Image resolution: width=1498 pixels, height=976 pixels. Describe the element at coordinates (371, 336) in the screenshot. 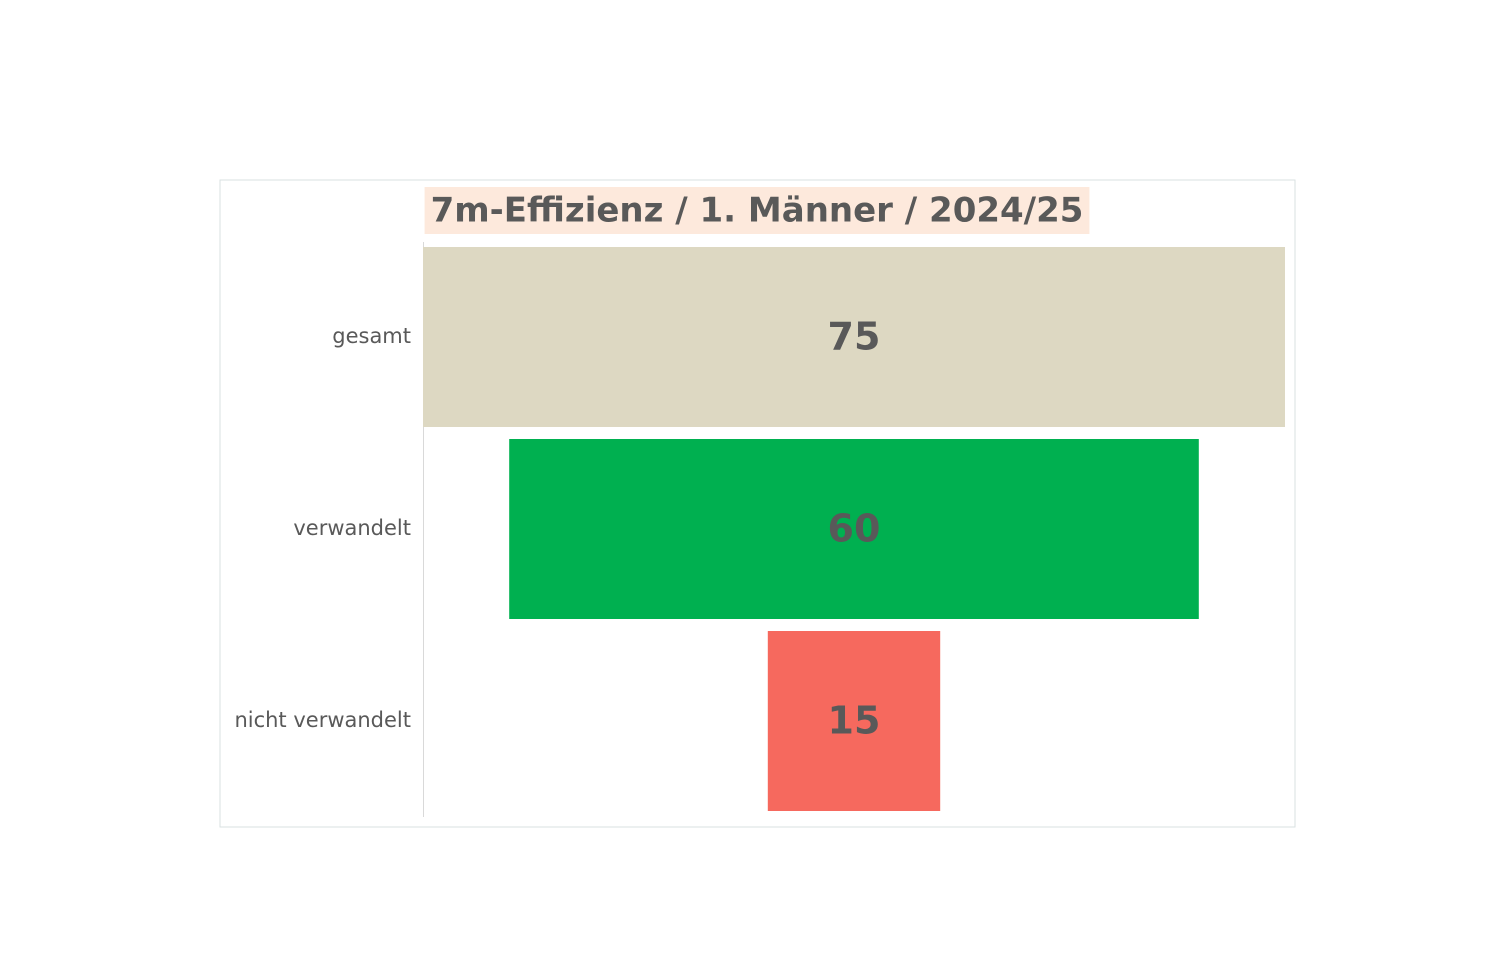

I see `category-label: gesamt` at that location.